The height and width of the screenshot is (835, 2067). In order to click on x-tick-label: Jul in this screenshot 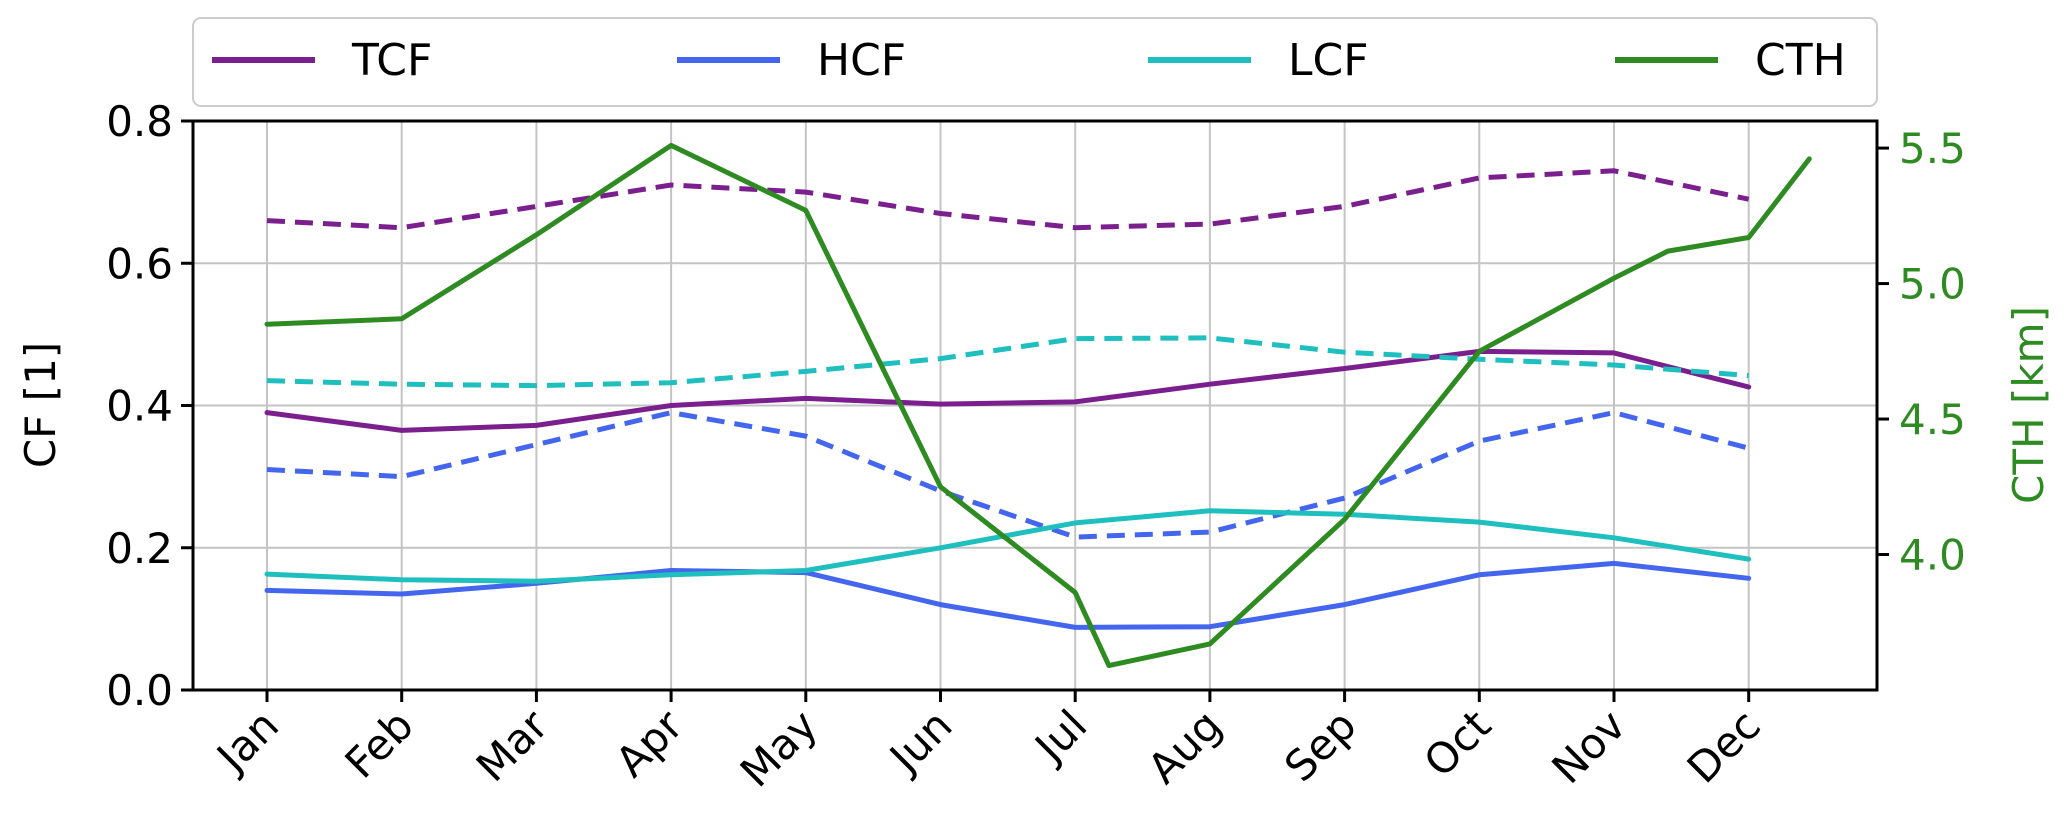, I will do `click(1060, 736)`.